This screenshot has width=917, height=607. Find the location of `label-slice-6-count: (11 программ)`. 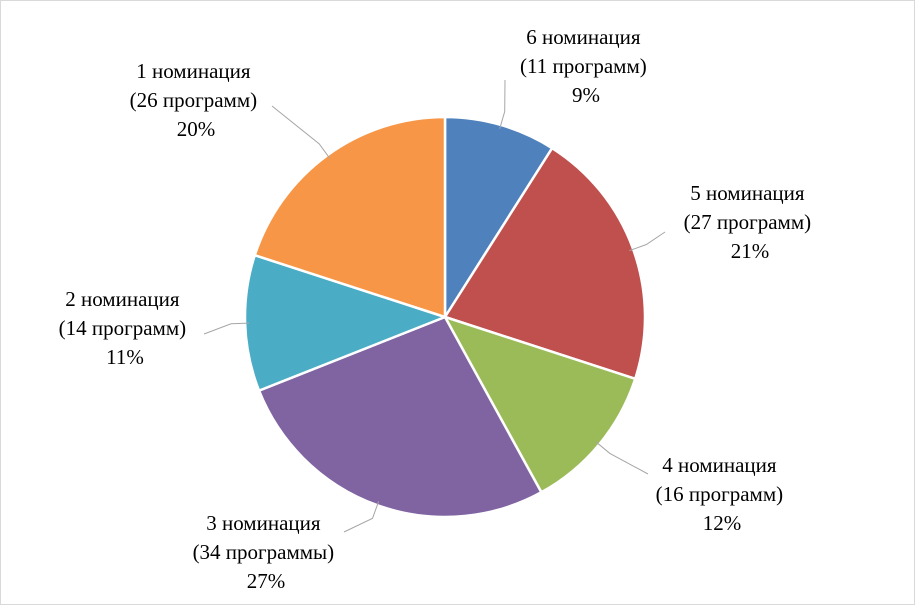

label-slice-6-count: (11 программ) is located at coordinates (583, 66).